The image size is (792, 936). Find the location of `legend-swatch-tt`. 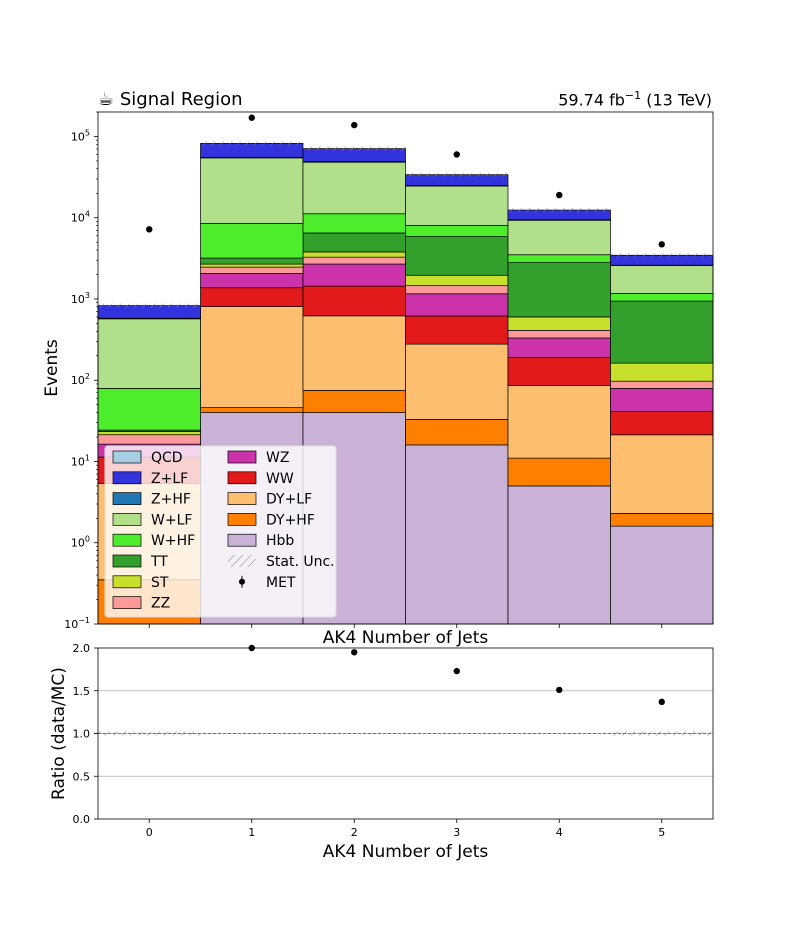

legend-swatch-tt is located at coordinates (127, 561).